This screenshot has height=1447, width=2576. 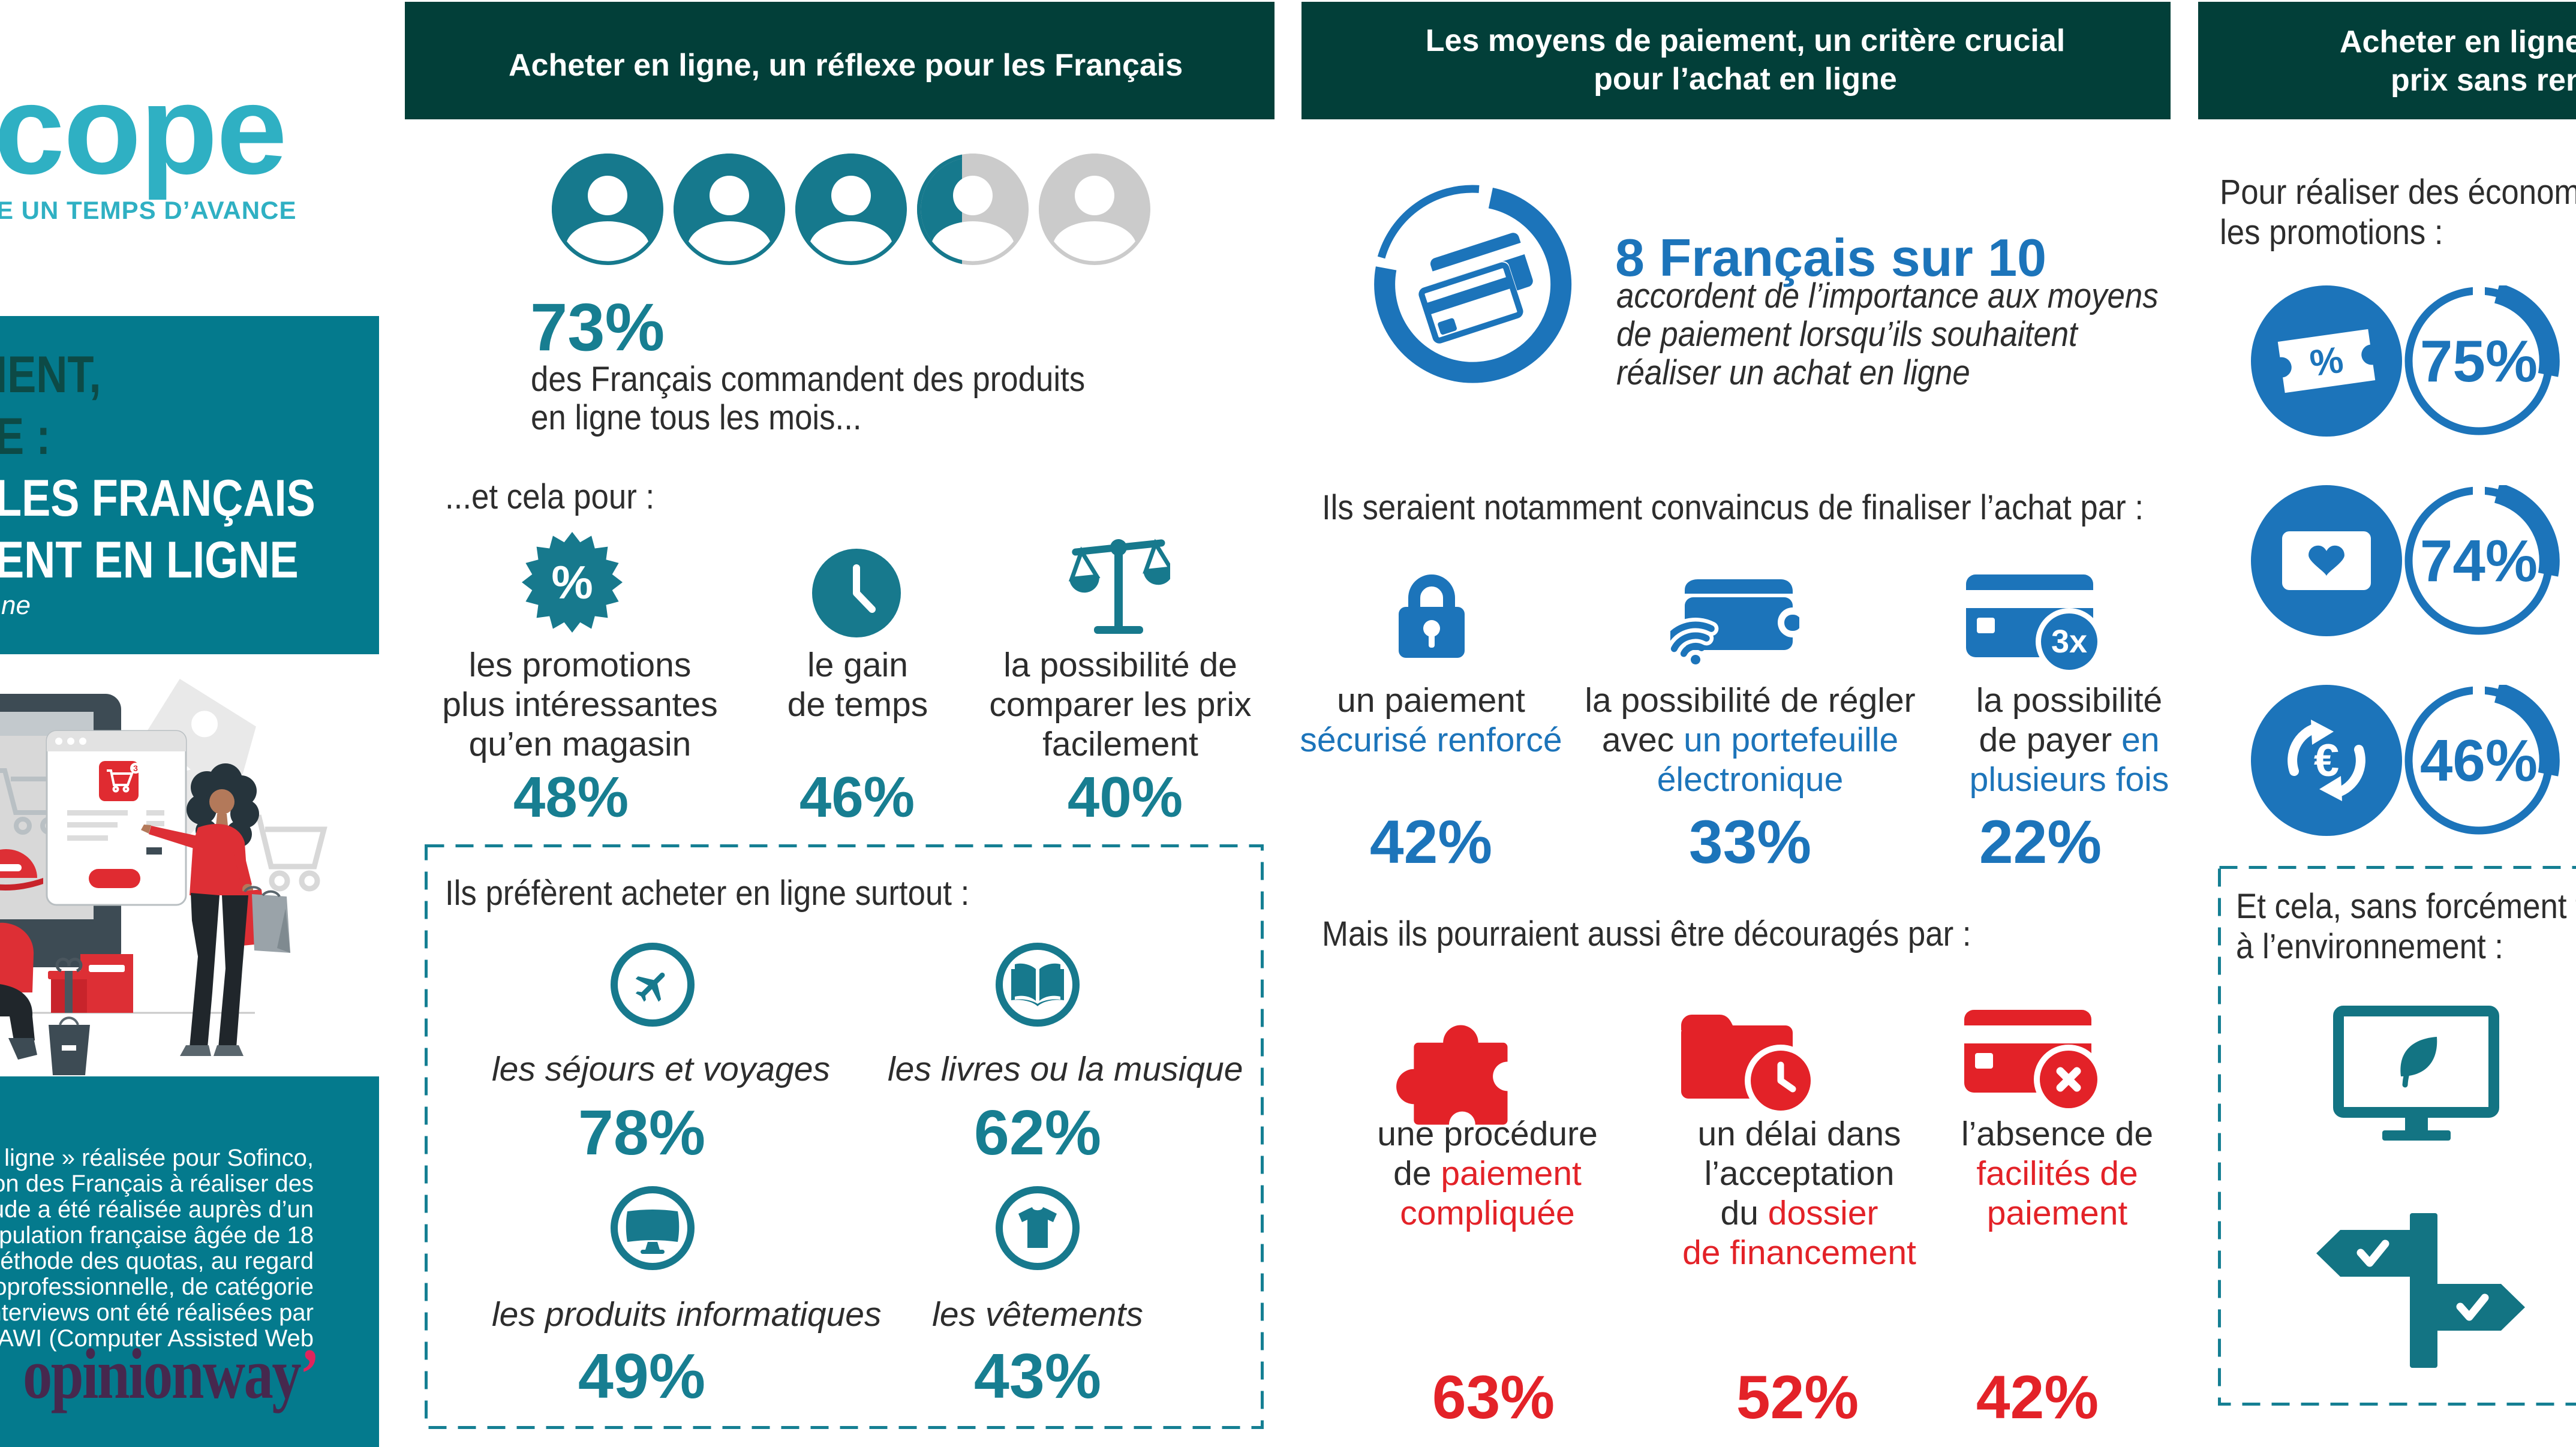 What do you see at coordinates (2069, 642) in the screenshot?
I see `svg-text: 3x` at bounding box center [2069, 642].